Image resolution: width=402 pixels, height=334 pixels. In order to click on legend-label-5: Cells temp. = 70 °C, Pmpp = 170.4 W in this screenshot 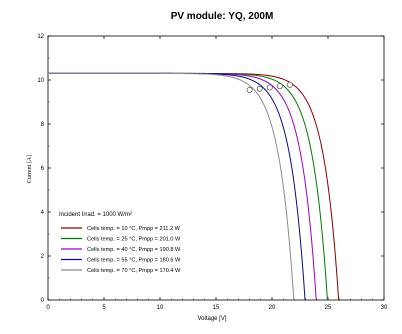, I will do `click(134, 271)`.